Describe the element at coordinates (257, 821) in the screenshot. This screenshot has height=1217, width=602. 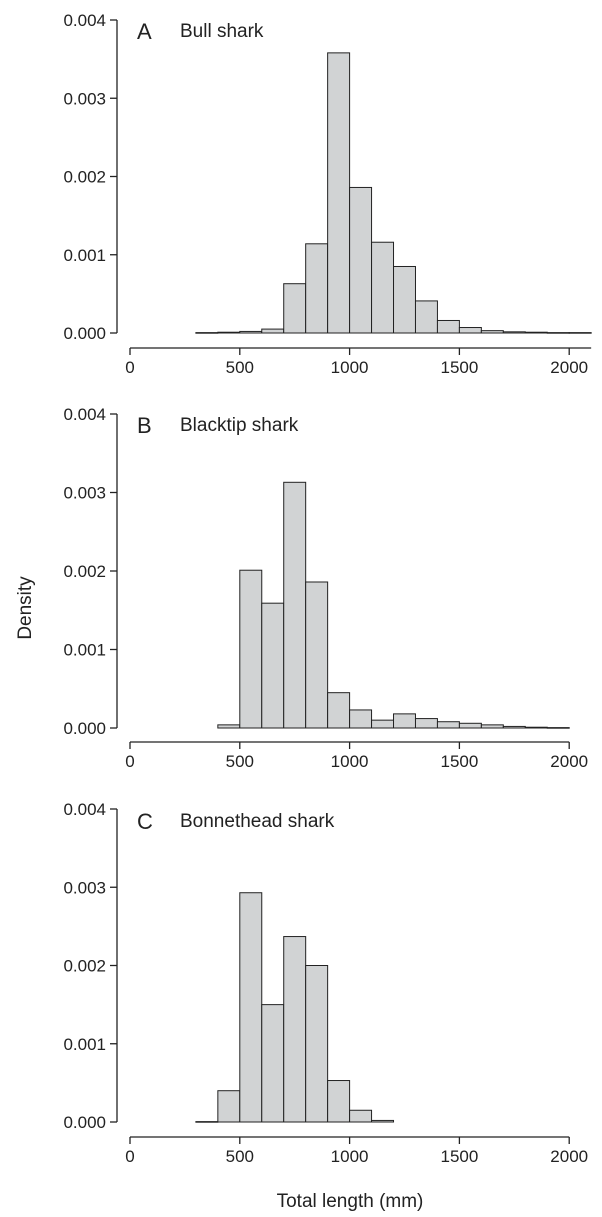
I see `panel-title: Bonnethead shark` at that location.